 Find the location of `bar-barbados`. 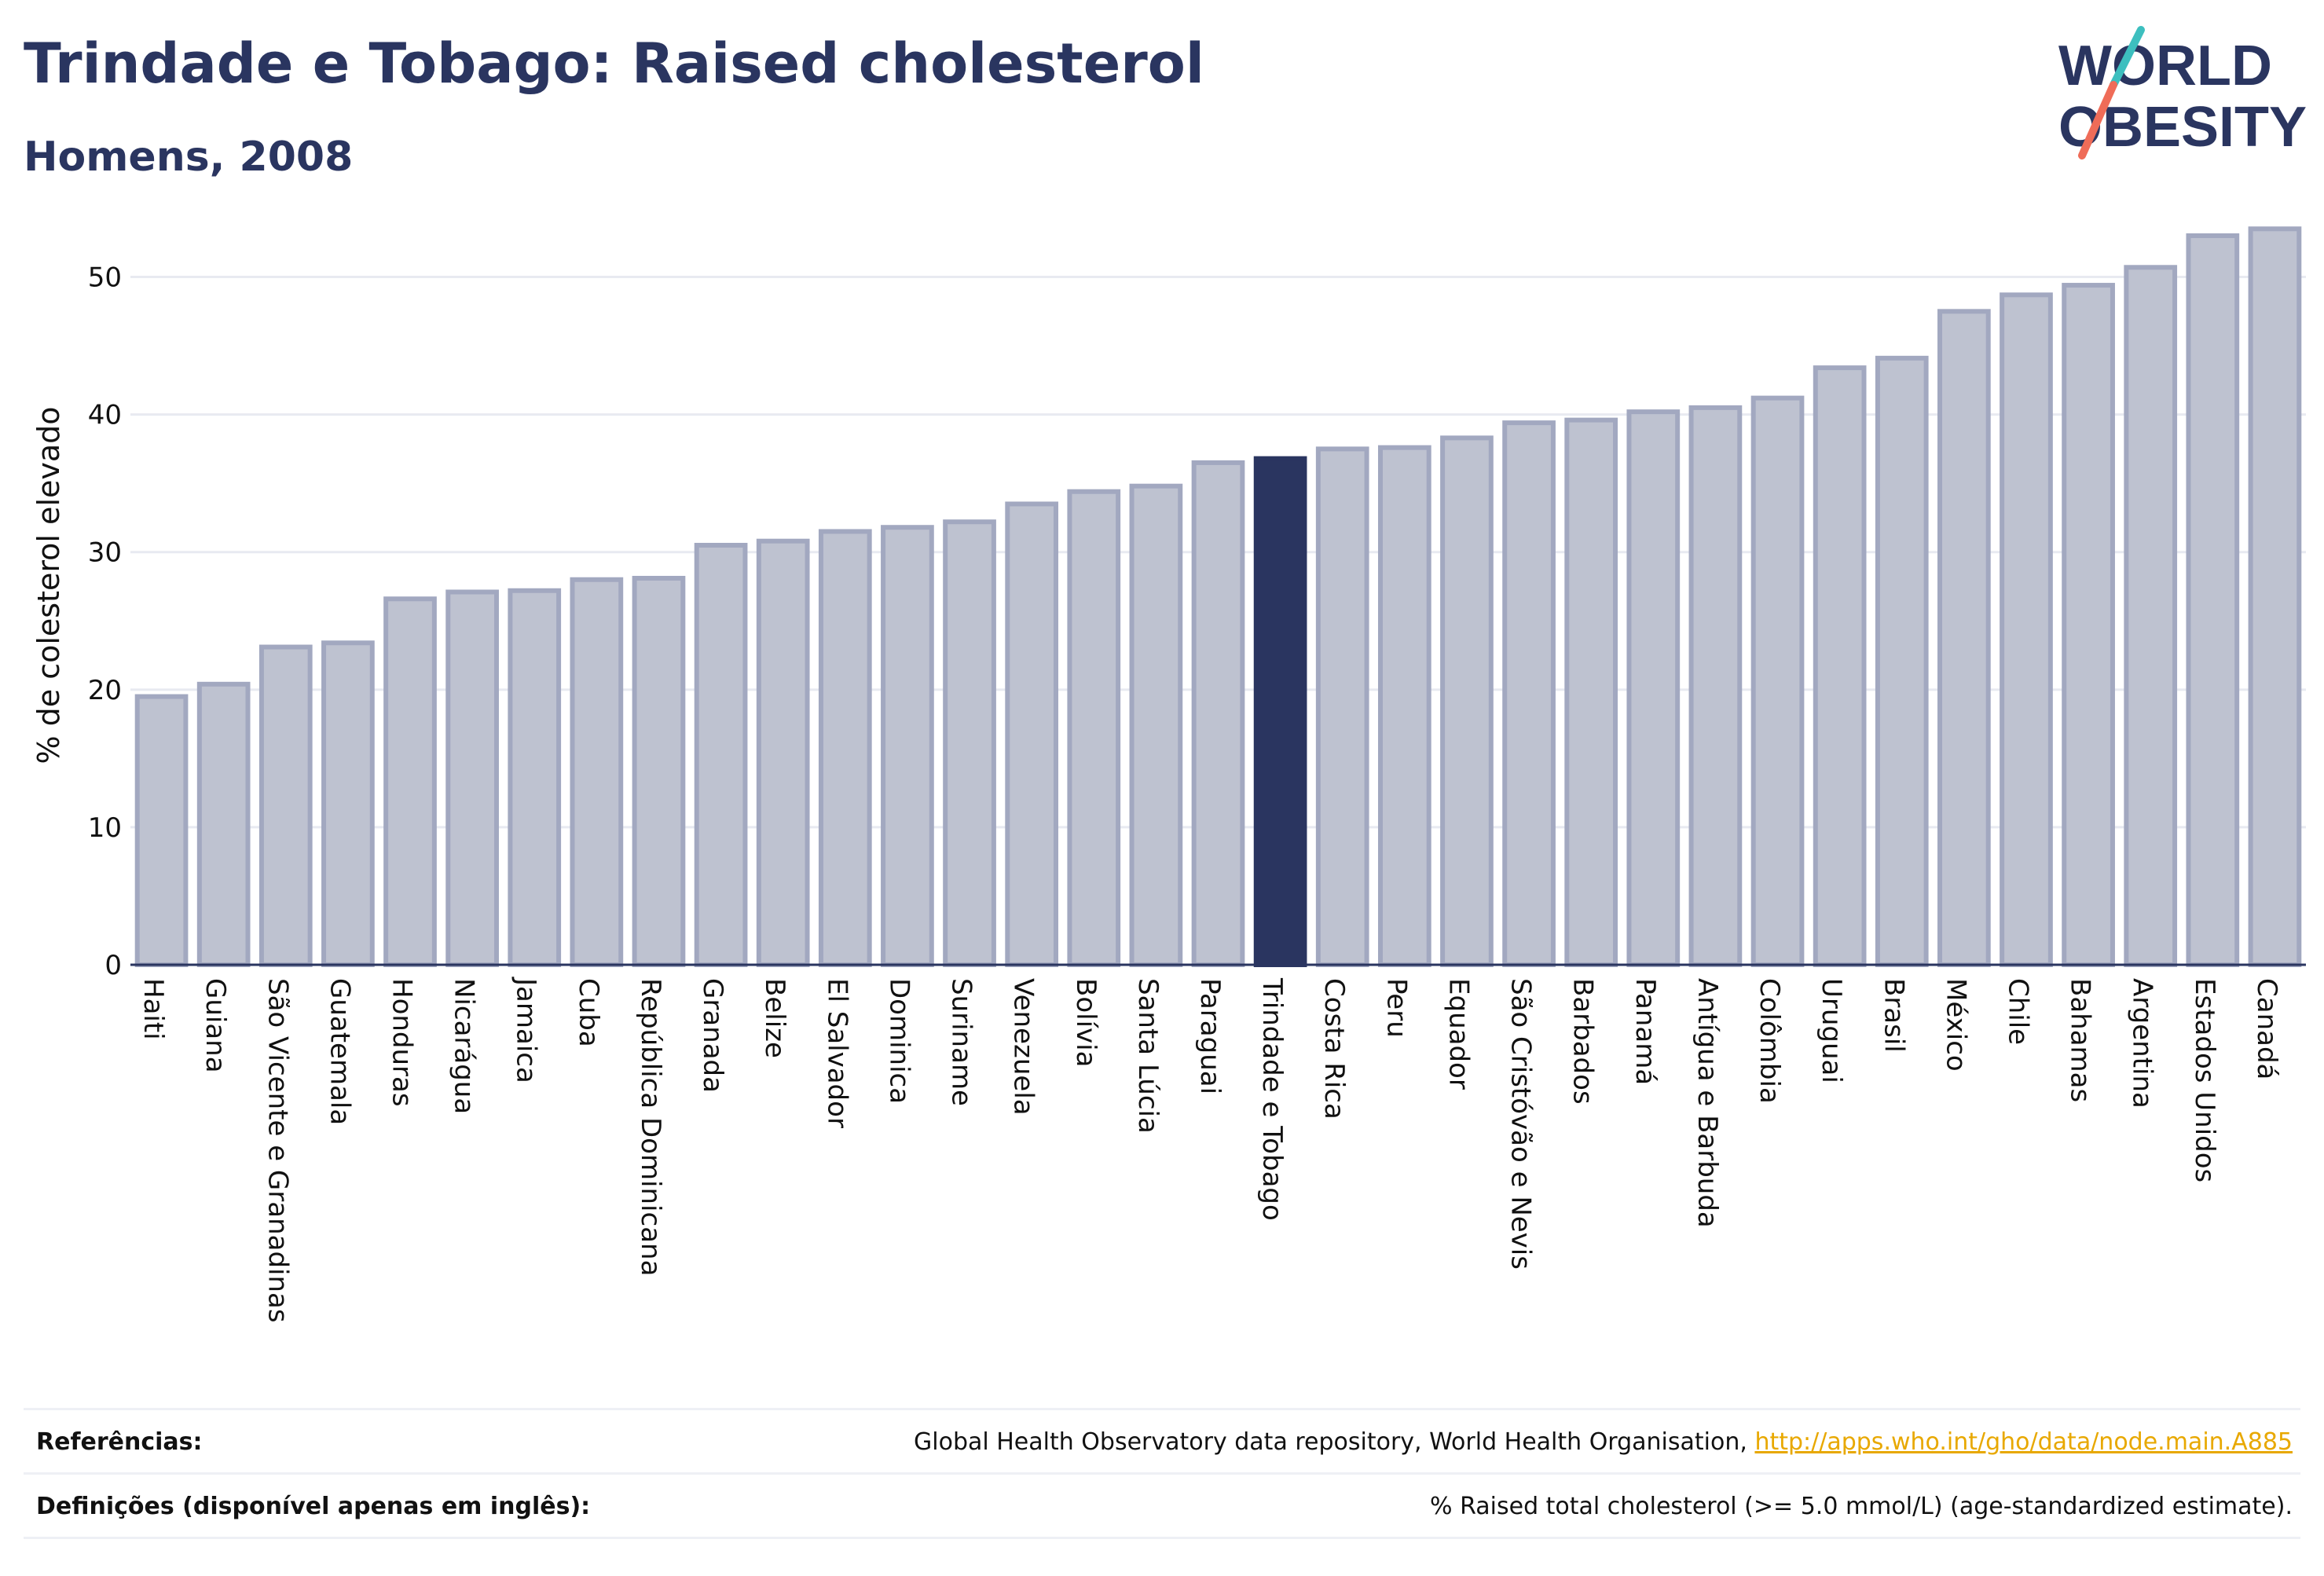

bar-barbados is located at coordinates (1591, 692).